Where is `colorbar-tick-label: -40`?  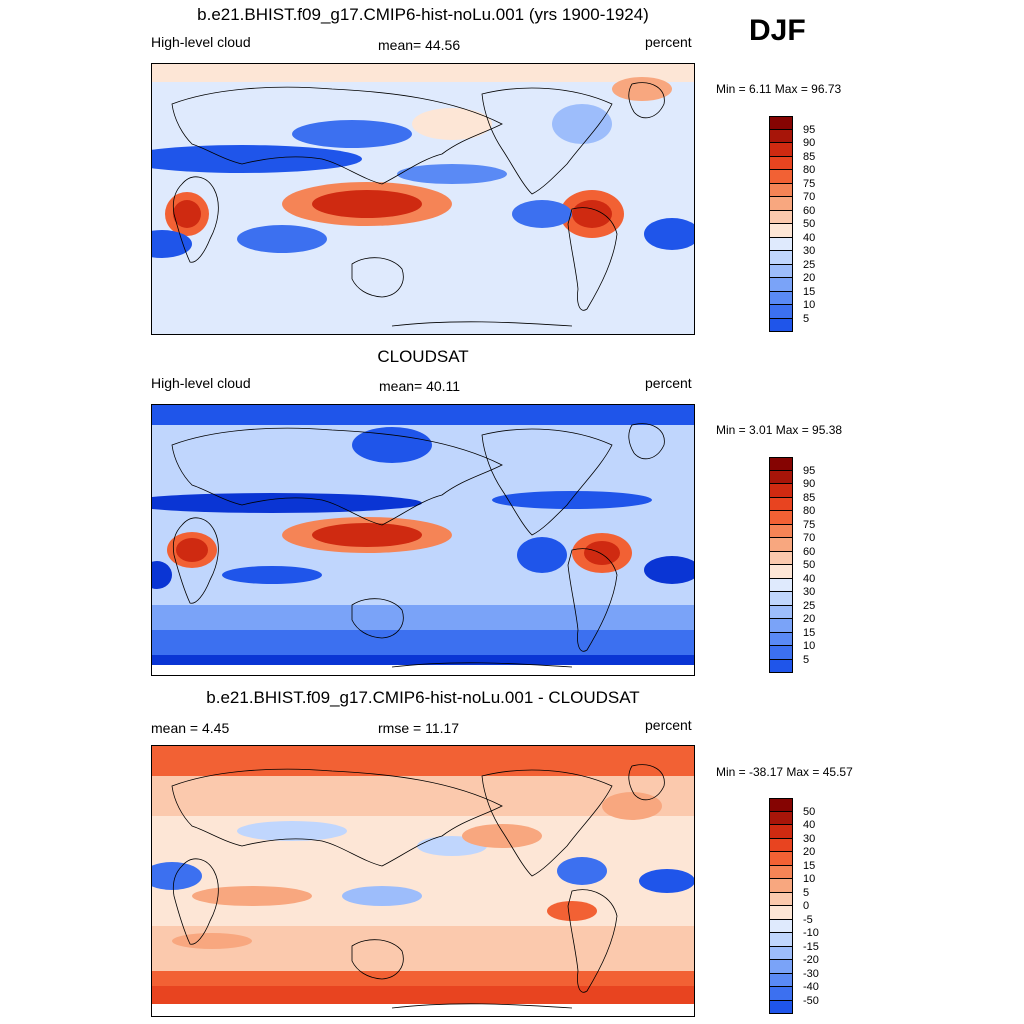
colorbar-tick-label: -40 is located at coordinates (811, 987).